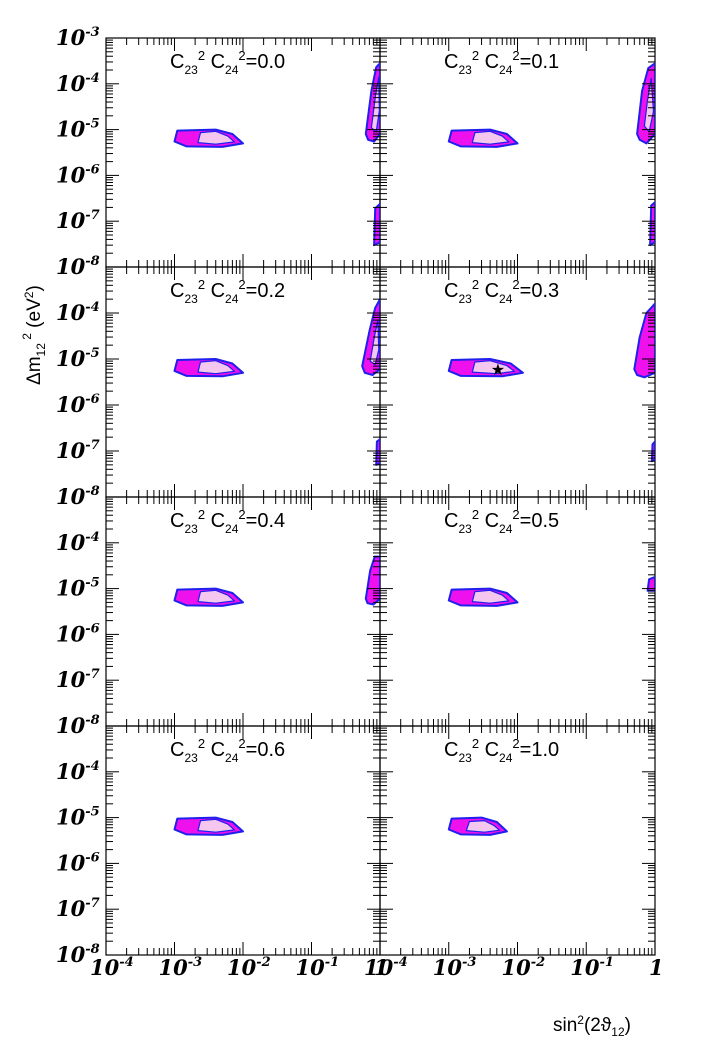 This screenshot has height=1063, width=717. What do you see at coordinates (592, 1026) in the screenshot?
I see `x-axis-title: sin2(2ϑ12)` at bounding box center [592, 1026].